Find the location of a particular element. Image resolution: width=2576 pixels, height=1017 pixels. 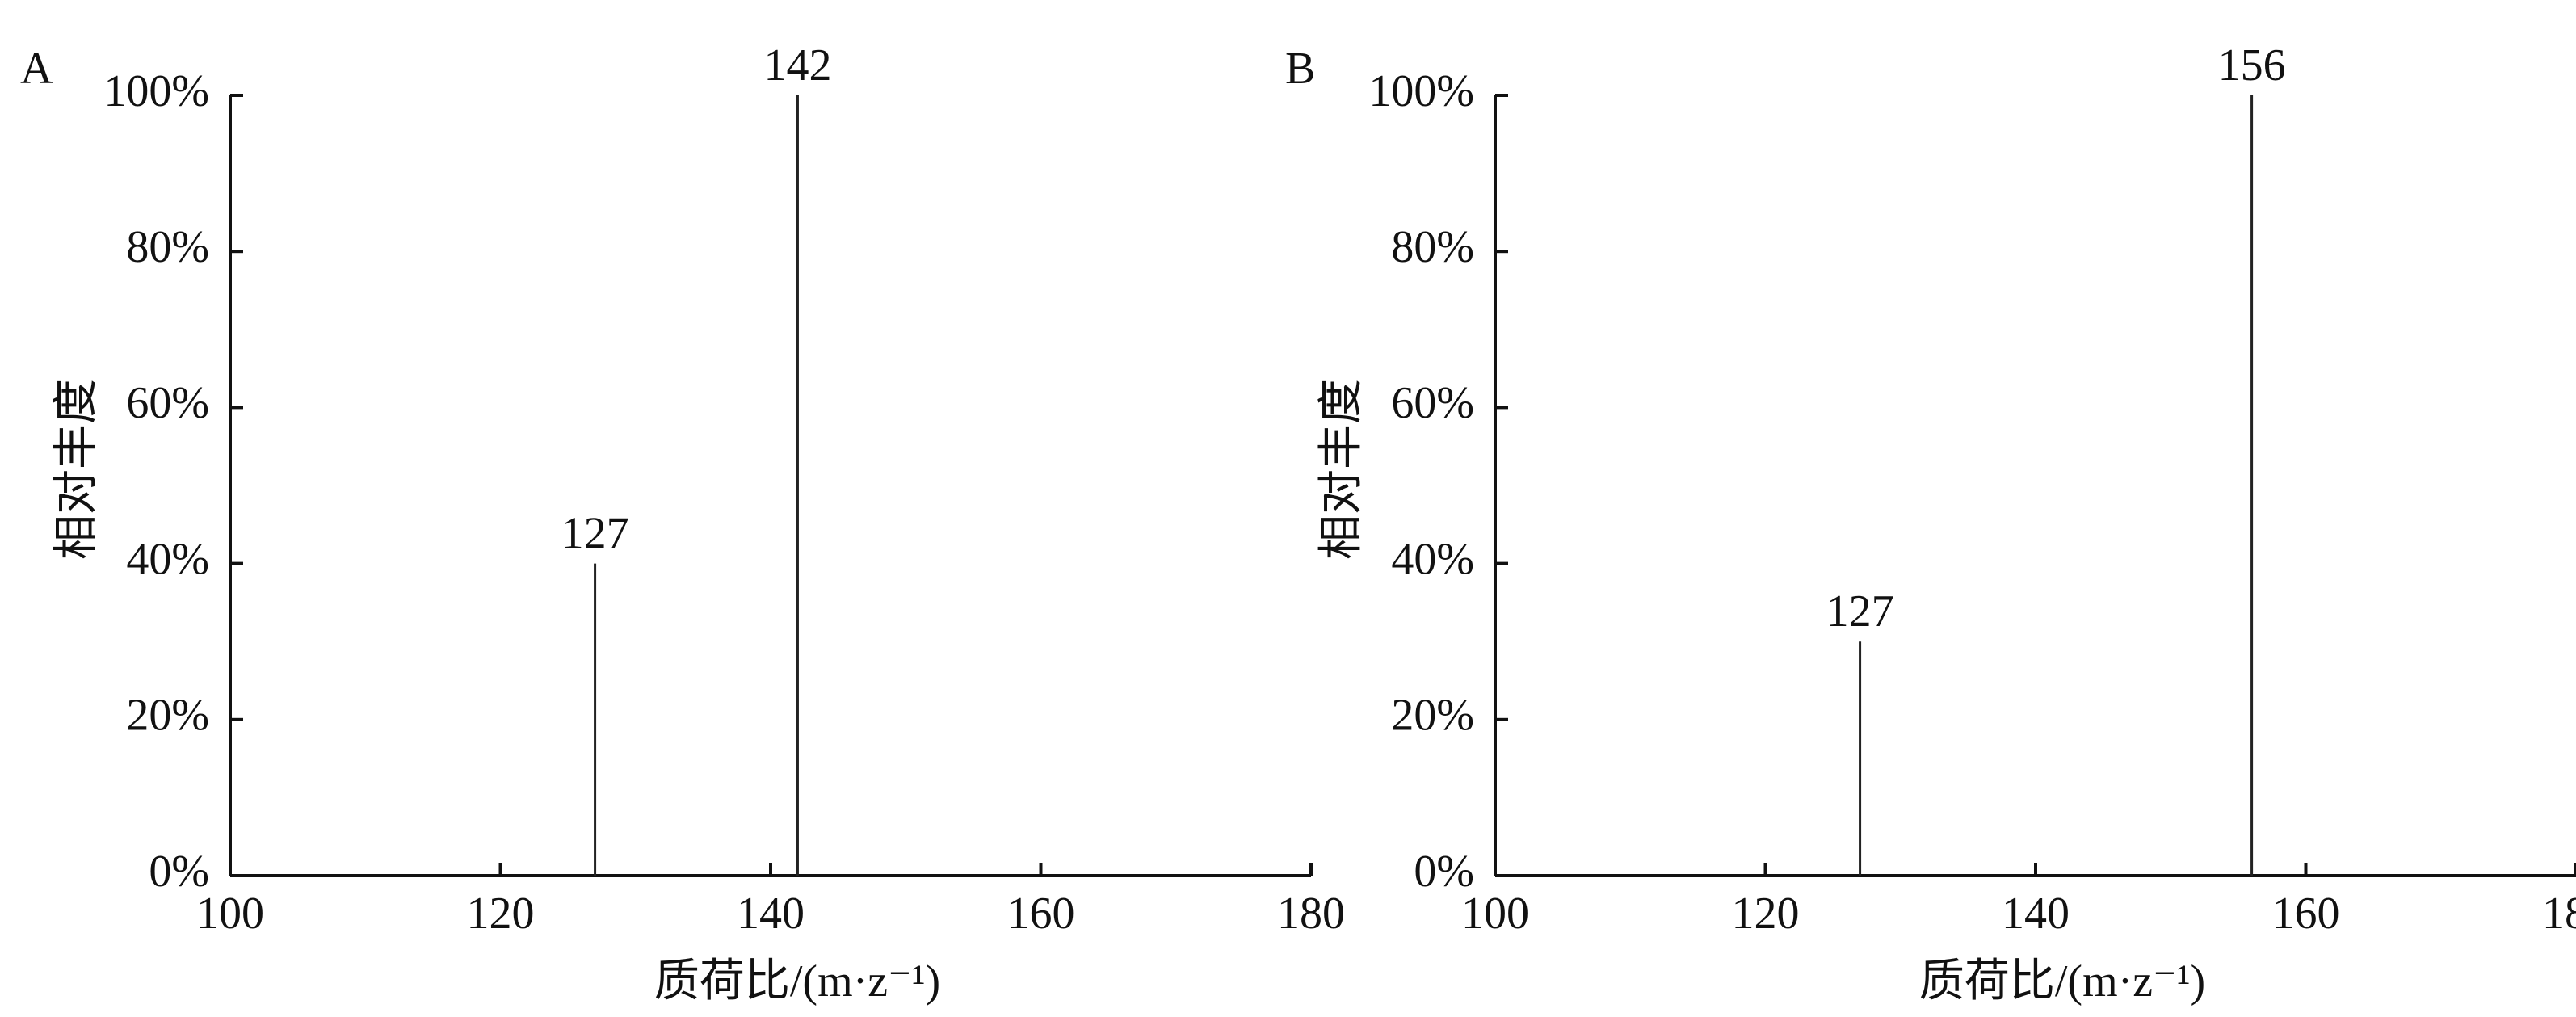

panel-label: B is located at coordinates (1300, 69).